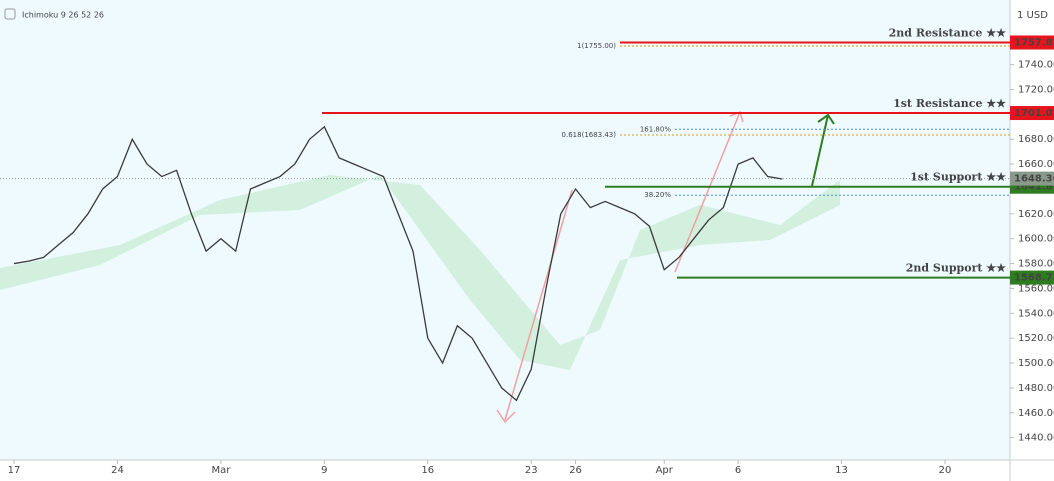  I want to click on x-tick-label: 9, so click(324, 470).